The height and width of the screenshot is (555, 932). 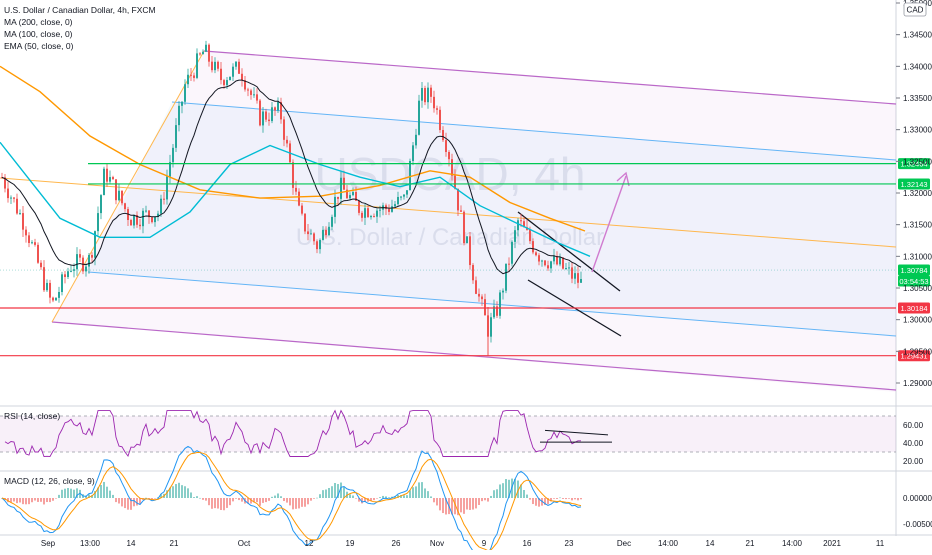 What do you see at coordinates (128, 186) in the screenshot?
I see `fib-connector-line` at bounding box center [128, 186].